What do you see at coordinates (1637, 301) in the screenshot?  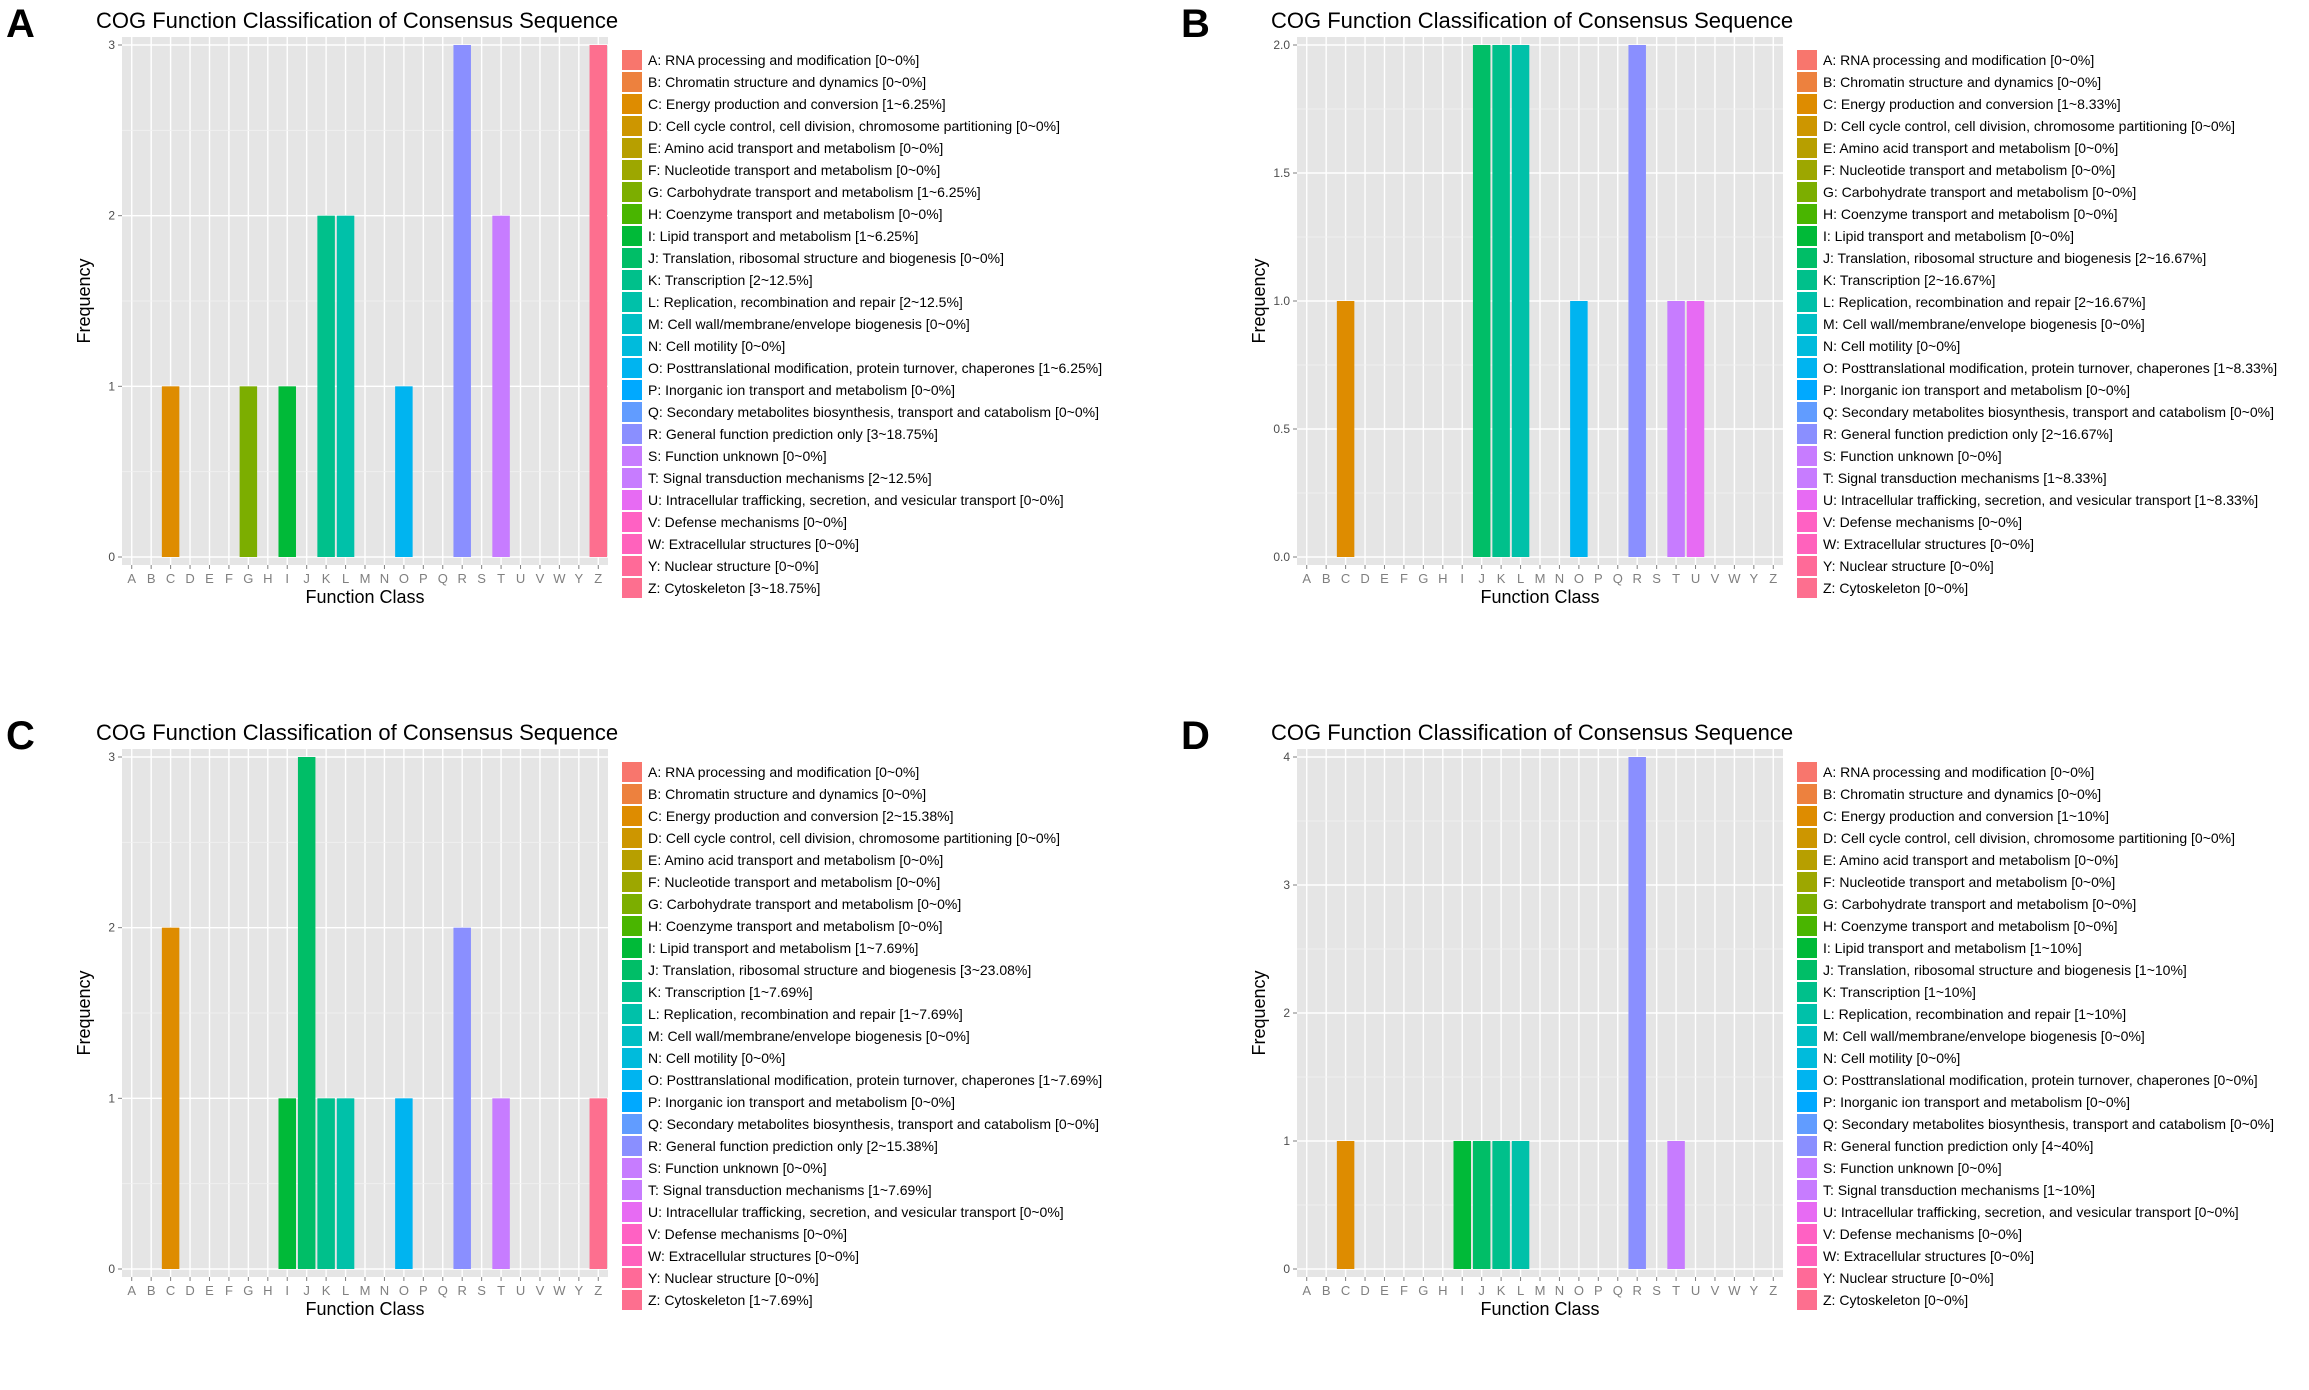 I see `bar-r` at bounding box center [1637, 301].